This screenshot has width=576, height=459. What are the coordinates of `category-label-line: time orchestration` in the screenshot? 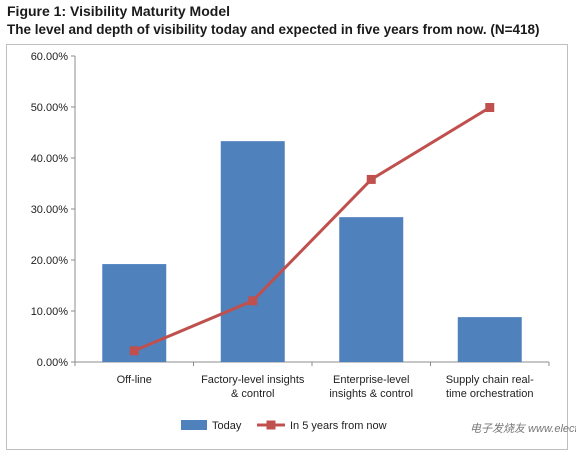 It's located at (489, 394).